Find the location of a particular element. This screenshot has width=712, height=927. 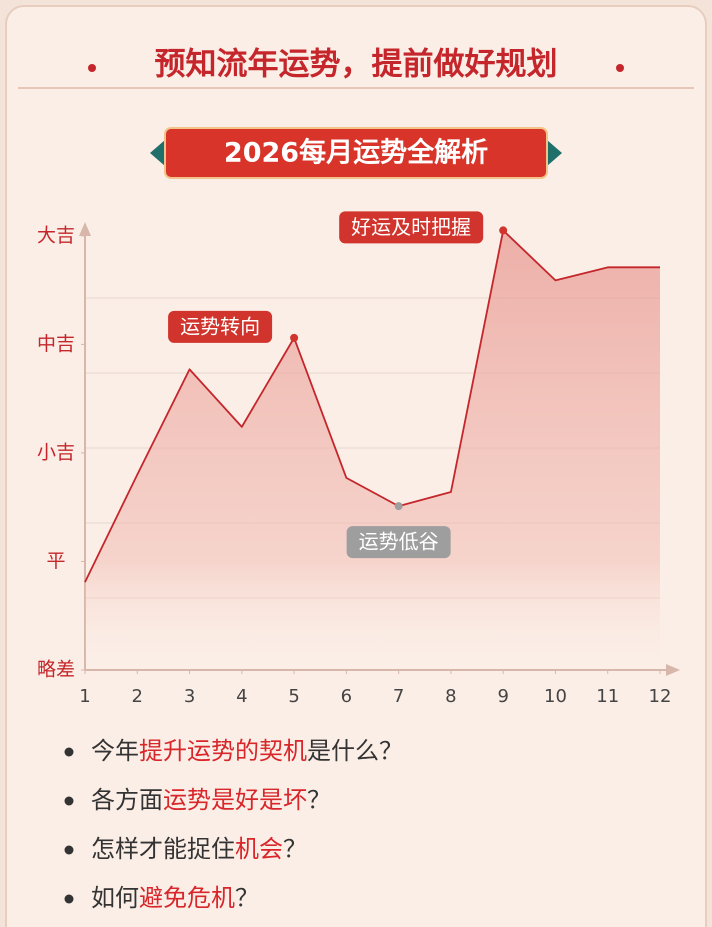

question: 怎样才能捉住机会？ is located at coordinates (199, 849).